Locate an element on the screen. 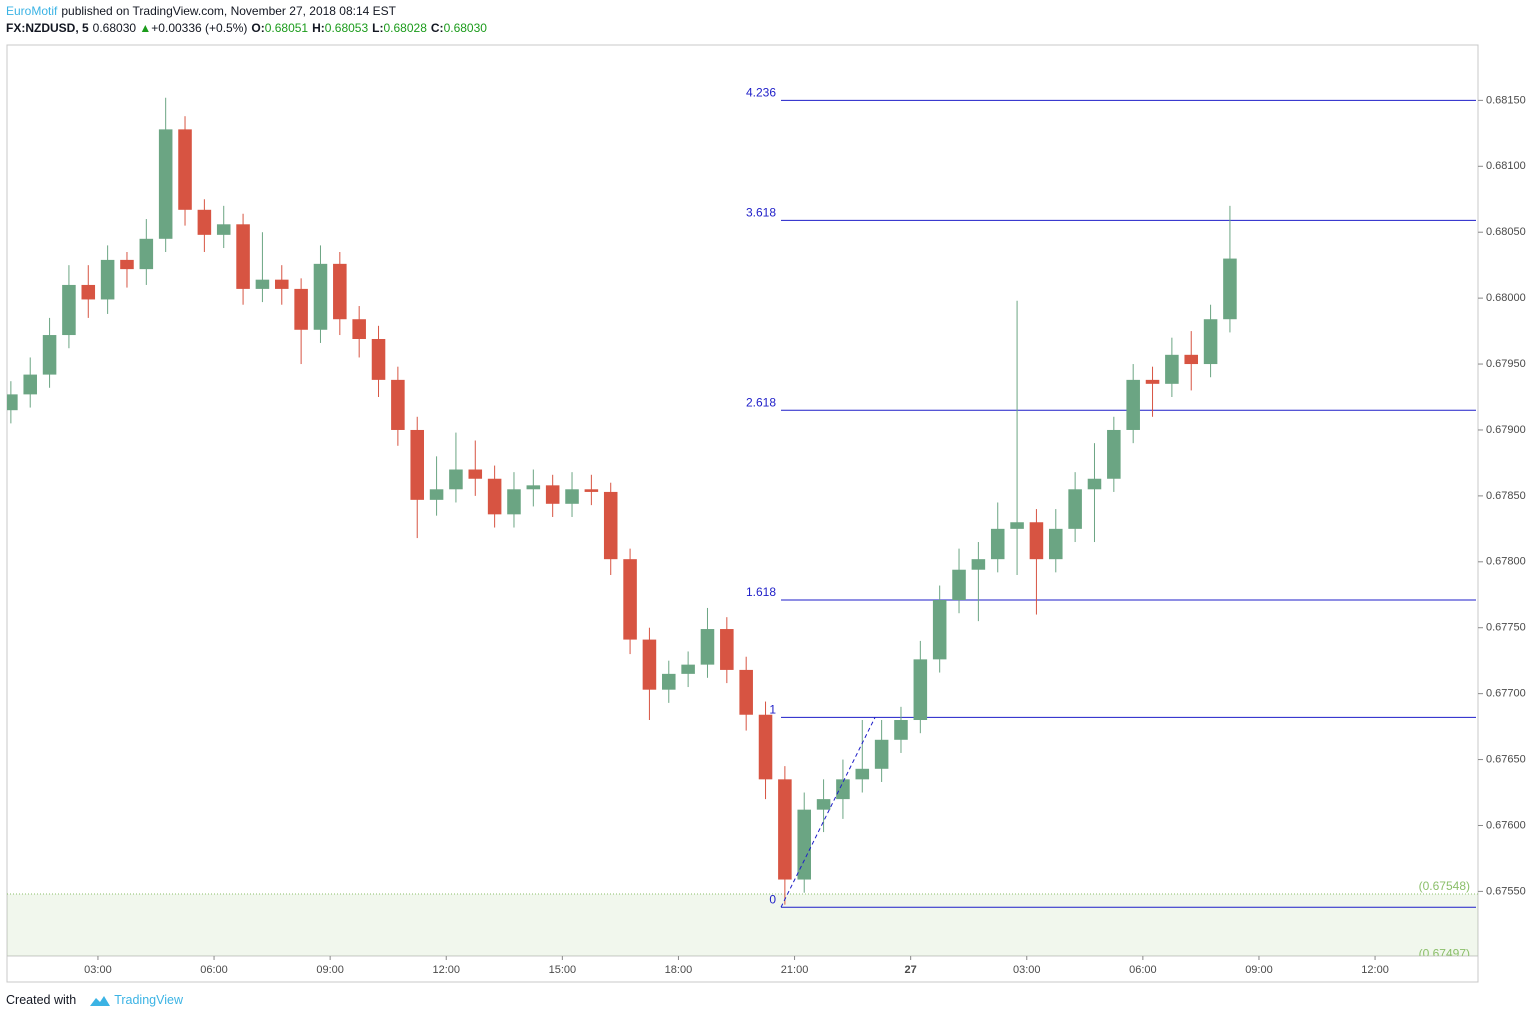  y-tick-label: 0.67850 is located at coordinates (1506, 496).